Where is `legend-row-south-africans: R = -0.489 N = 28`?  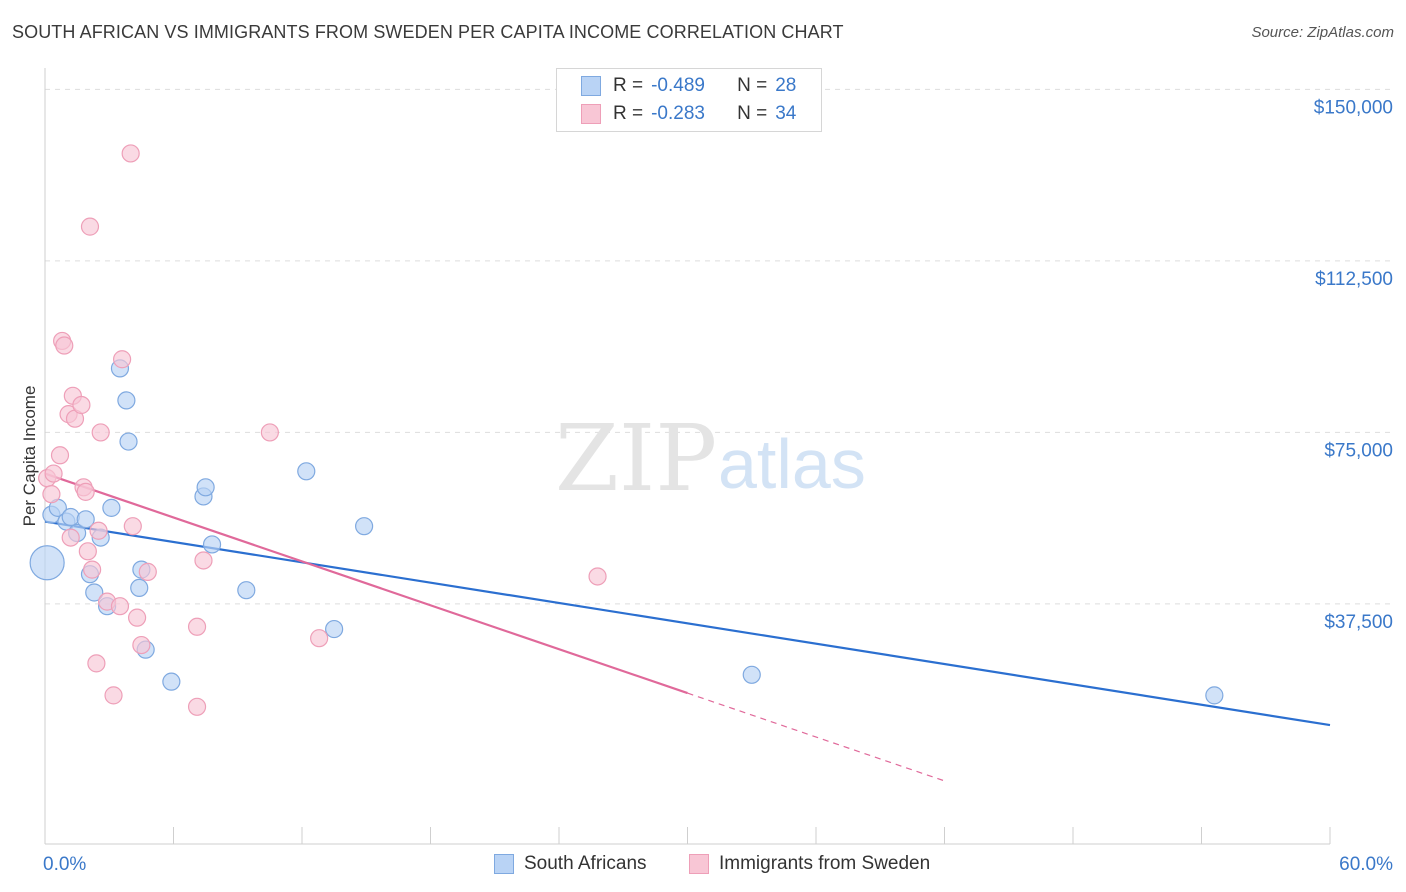
legend-row-south-africans: R = -0.489 N = 28 is located at coordinates (688, 86).